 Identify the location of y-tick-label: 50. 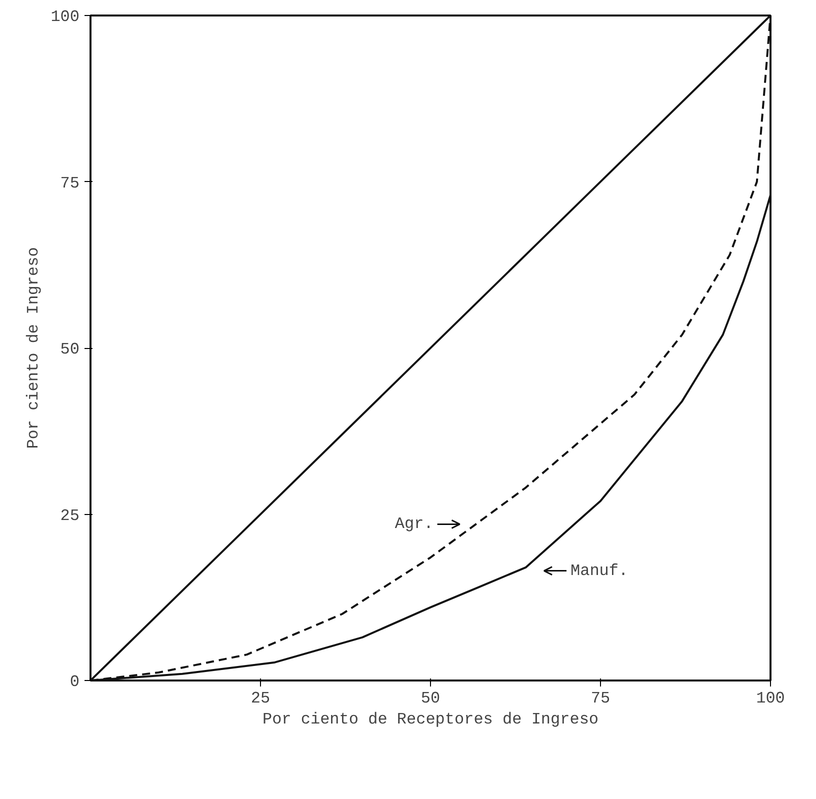
(70, 349).